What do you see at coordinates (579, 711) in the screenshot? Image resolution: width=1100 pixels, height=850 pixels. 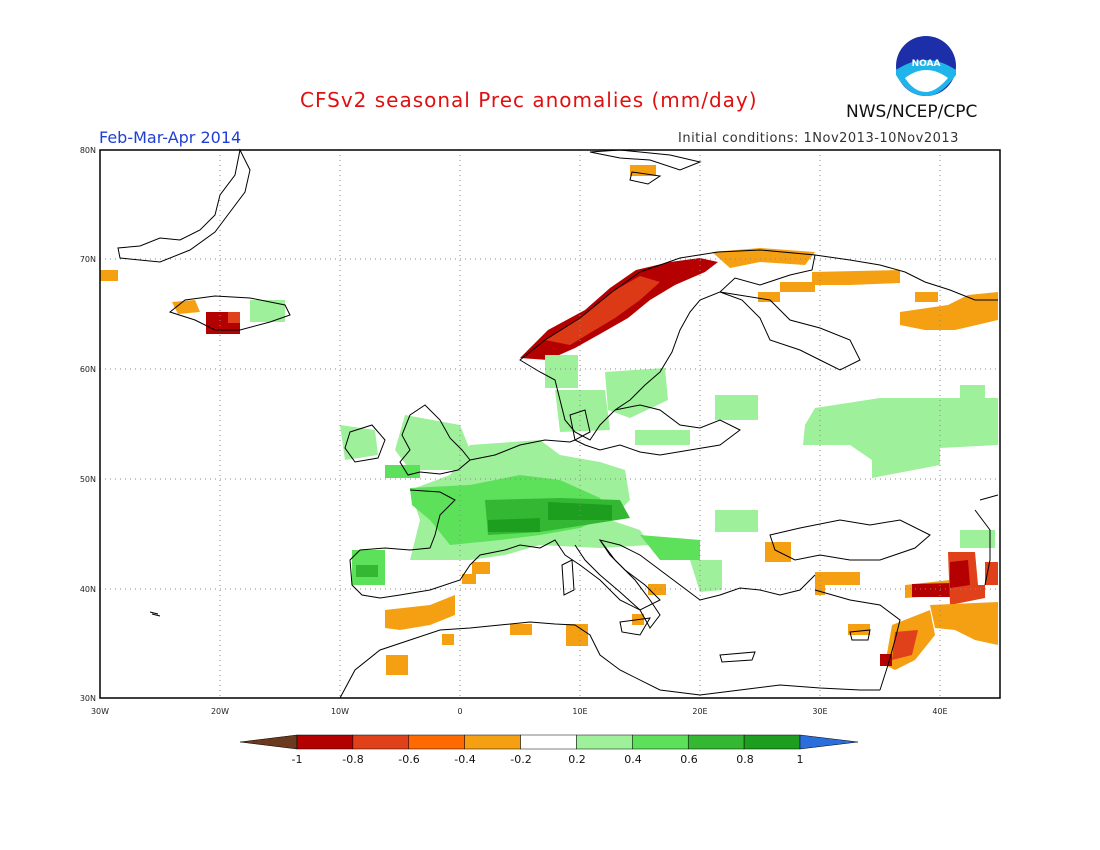 I see `lon-label: 10E` at bounding box center [579, 711].